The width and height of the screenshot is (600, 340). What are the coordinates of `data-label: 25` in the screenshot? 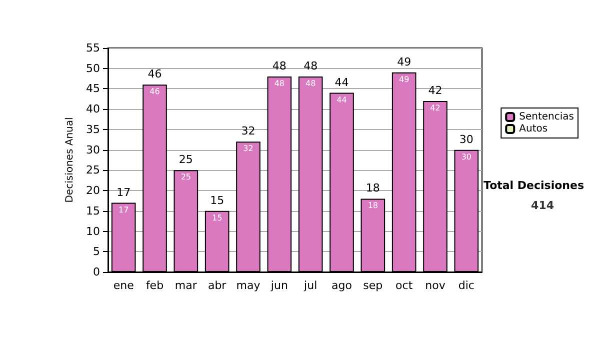 It's located at (186, 177).